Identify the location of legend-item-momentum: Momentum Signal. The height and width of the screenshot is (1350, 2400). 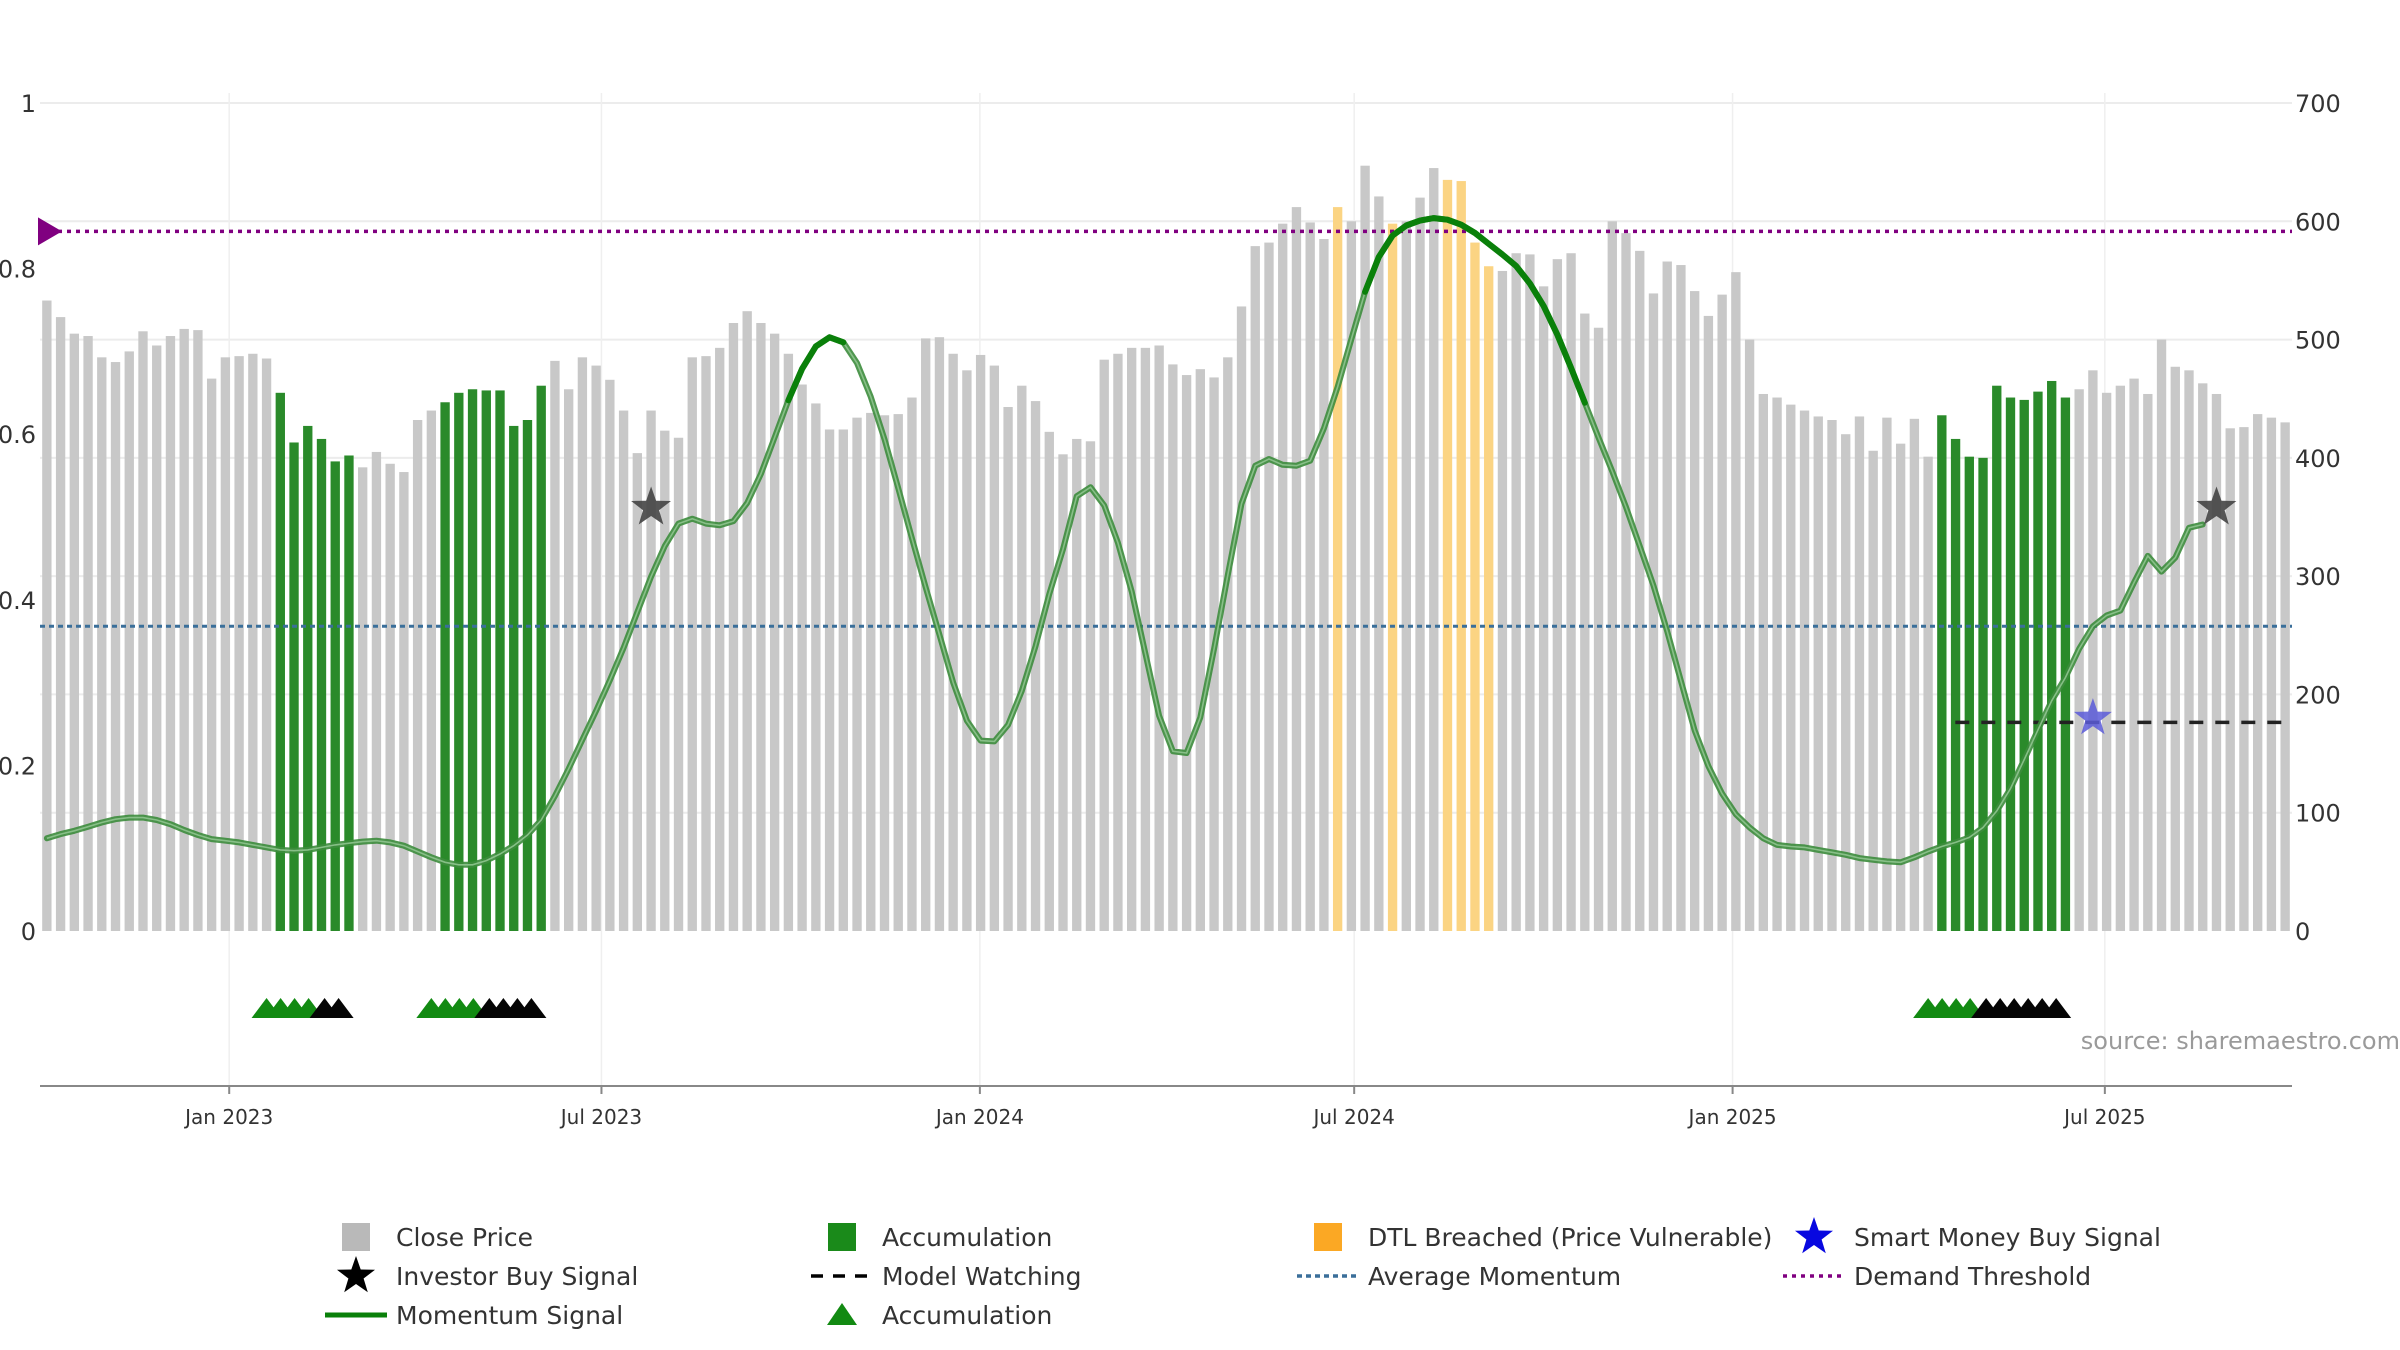
(474, 1315).